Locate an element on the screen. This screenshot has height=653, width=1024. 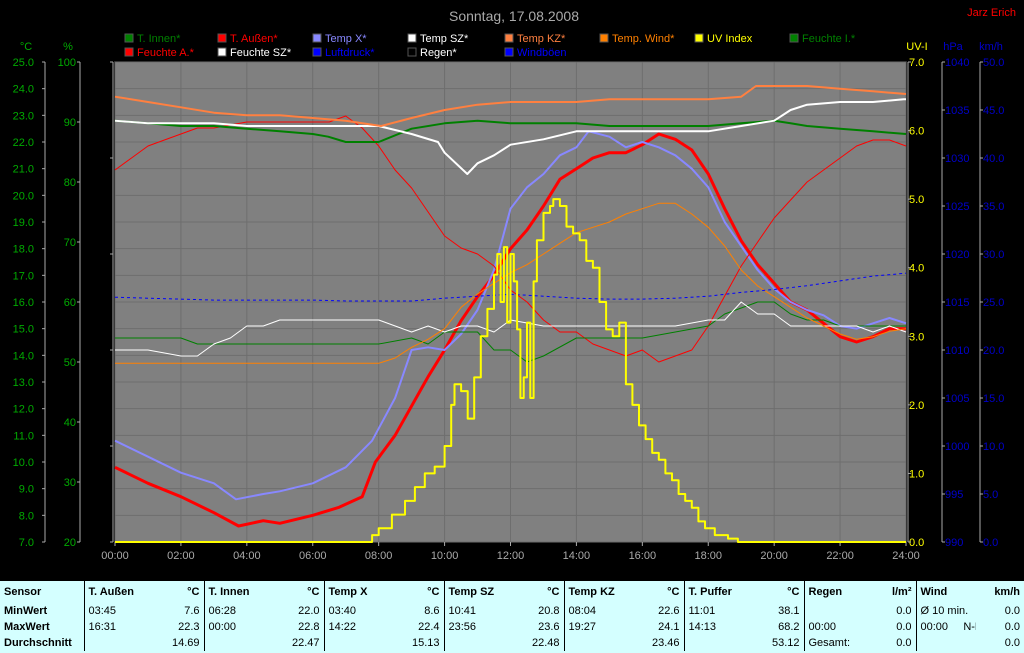
y-tick-label: 8.0 is located at coordinates (26, 516).